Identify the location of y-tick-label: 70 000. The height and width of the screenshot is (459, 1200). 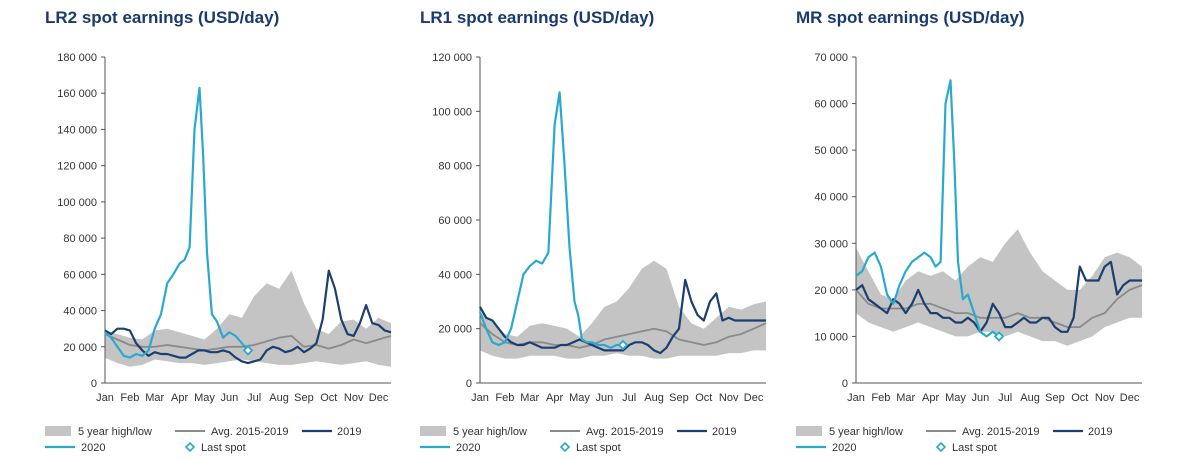
(831, 58).